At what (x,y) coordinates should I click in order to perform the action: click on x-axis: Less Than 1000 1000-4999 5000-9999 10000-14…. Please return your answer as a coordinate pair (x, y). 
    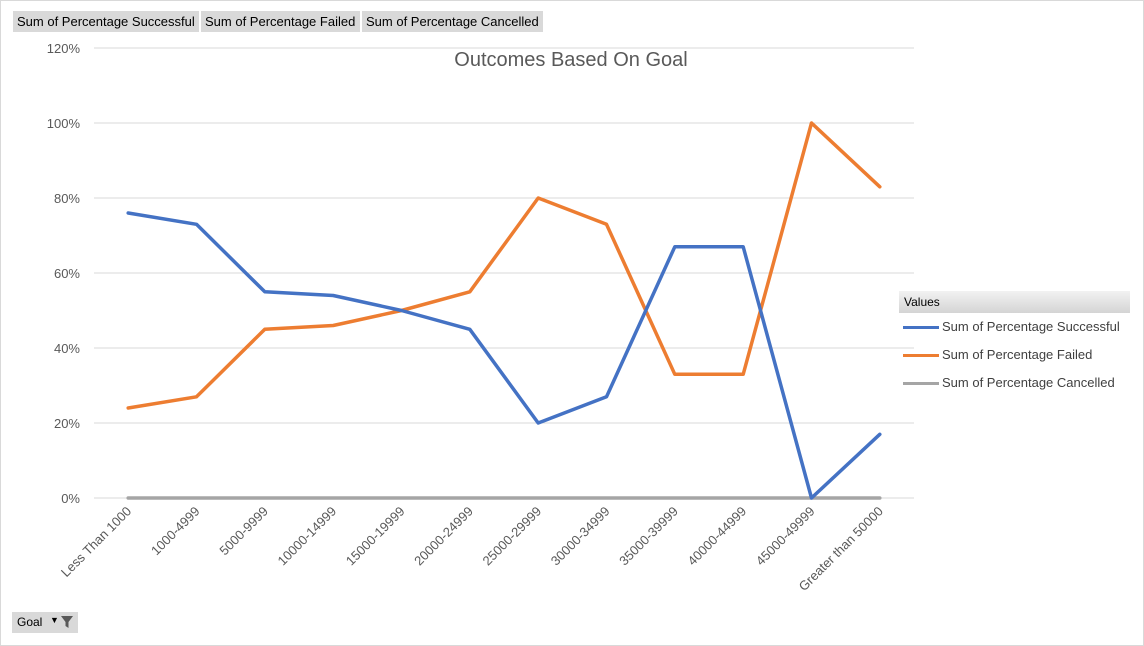
    Looking at the image, I should click on (472, 549).